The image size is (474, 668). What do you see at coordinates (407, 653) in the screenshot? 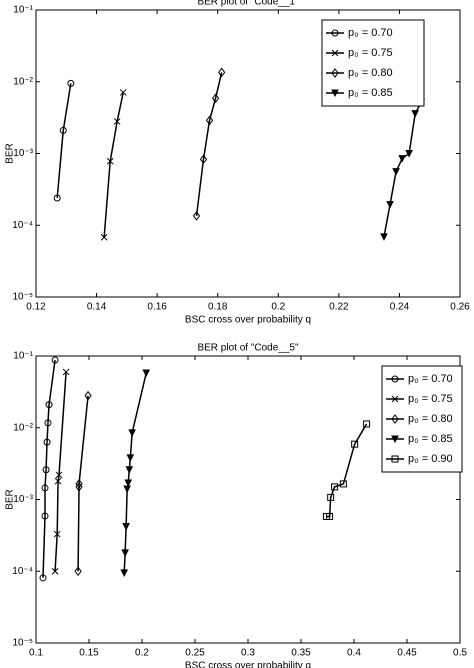
I see `x-tick-label: 0.45` at bounding box center [407, 653].